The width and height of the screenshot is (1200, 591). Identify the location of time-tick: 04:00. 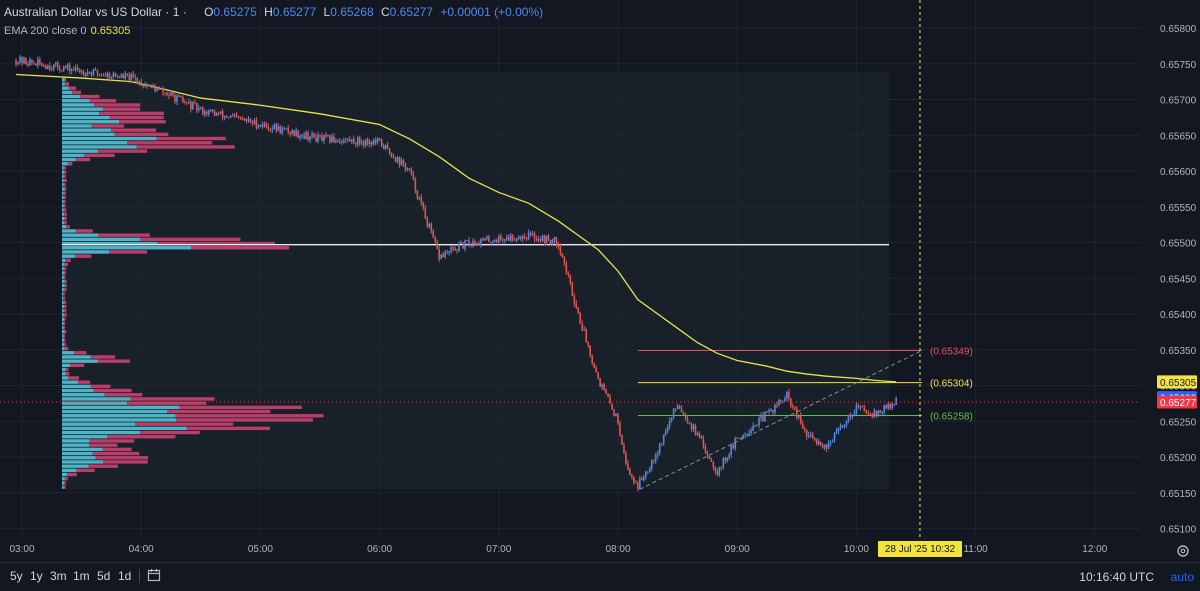
(141, 549).